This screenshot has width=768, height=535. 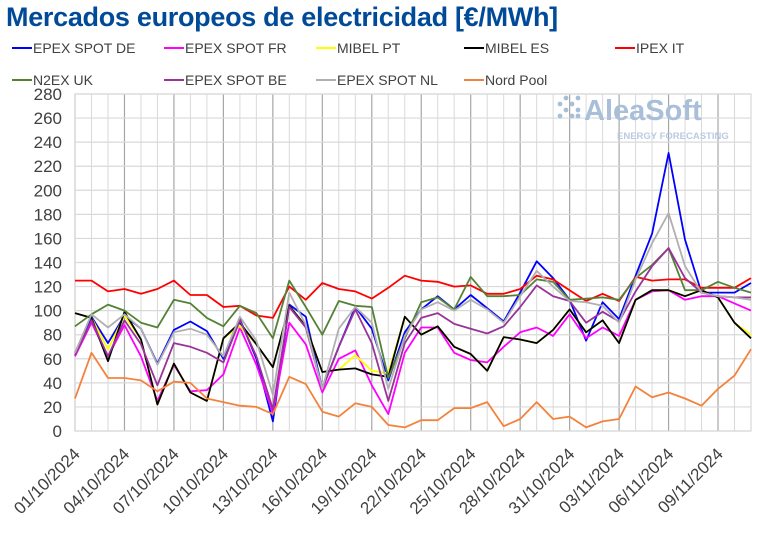 I want to click on legend-label: IPEX IT, so click(x=660, y=48).